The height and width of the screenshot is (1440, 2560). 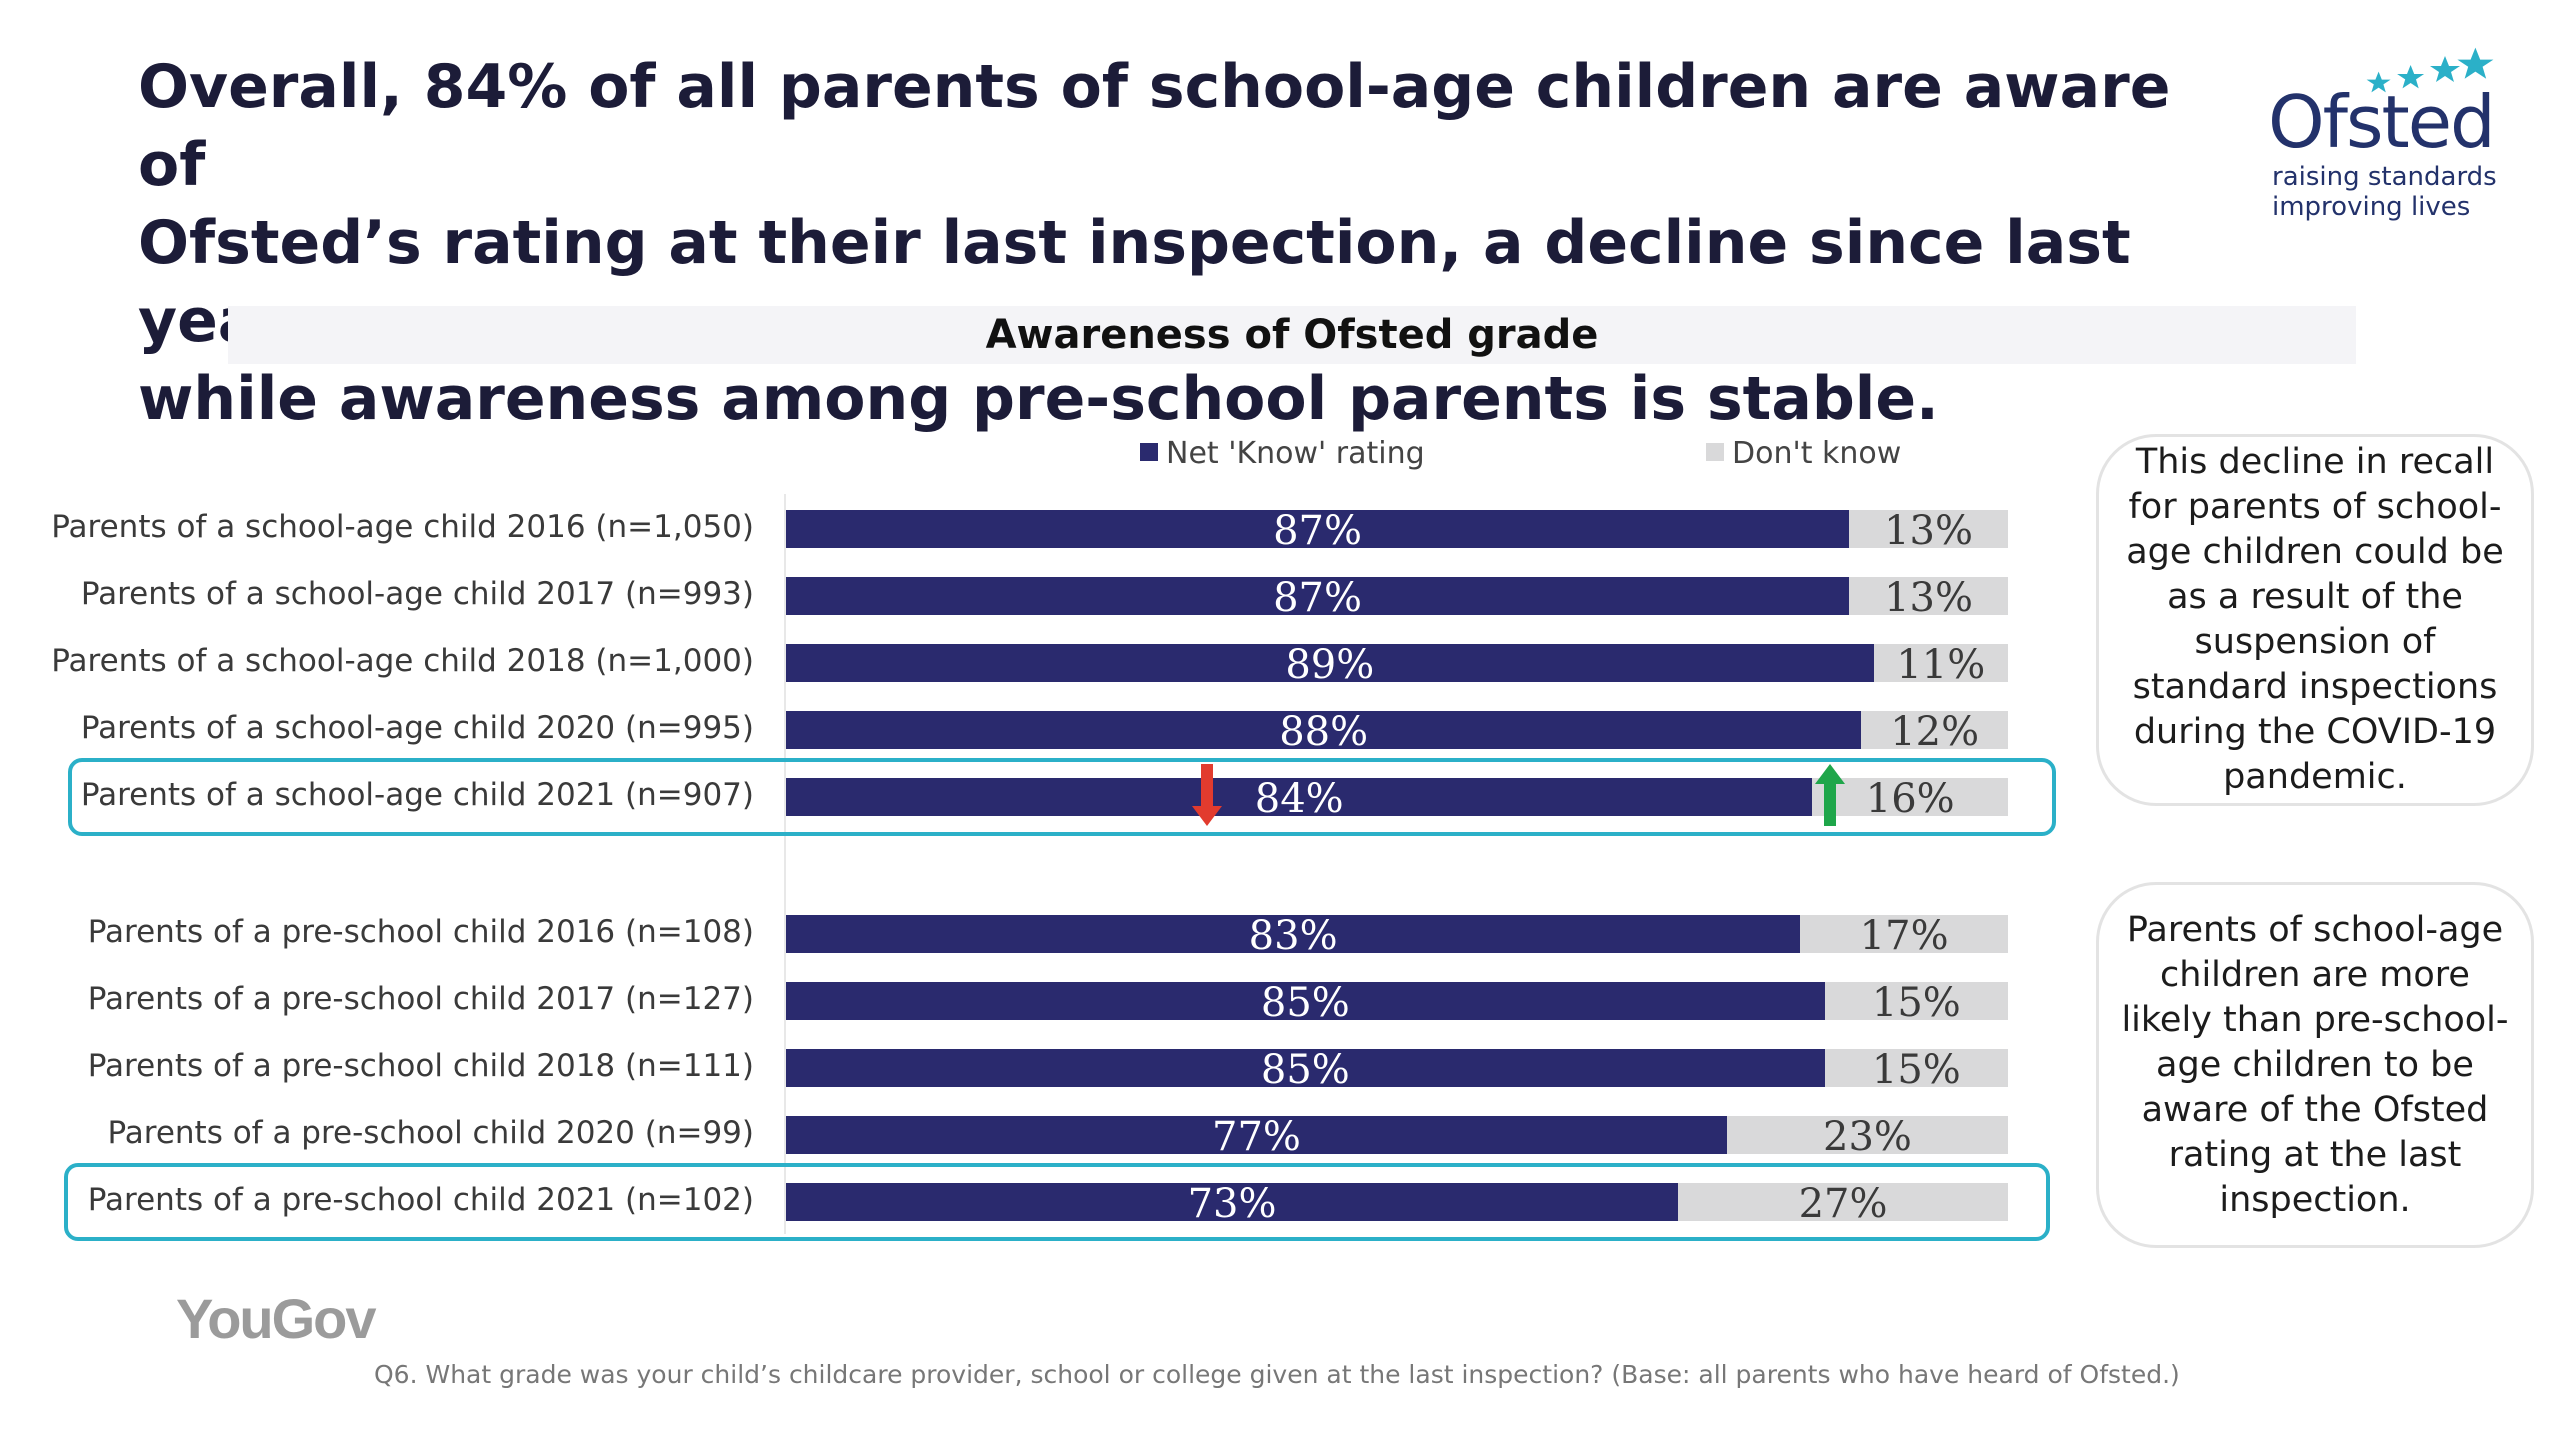 I want to click on category-axis-line, so click(x=785, y=864).